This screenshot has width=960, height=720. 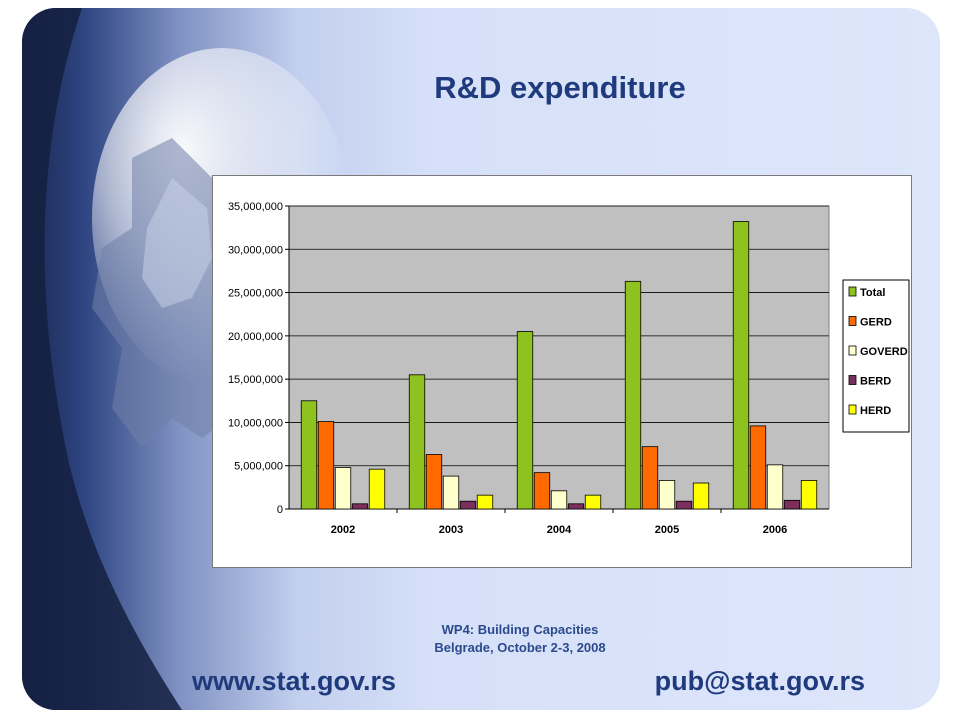 What do you see at coordinates (876, 323) in the screenshot?
I see `legend-label-gerd: GERD` at bounding box center [876, 323].